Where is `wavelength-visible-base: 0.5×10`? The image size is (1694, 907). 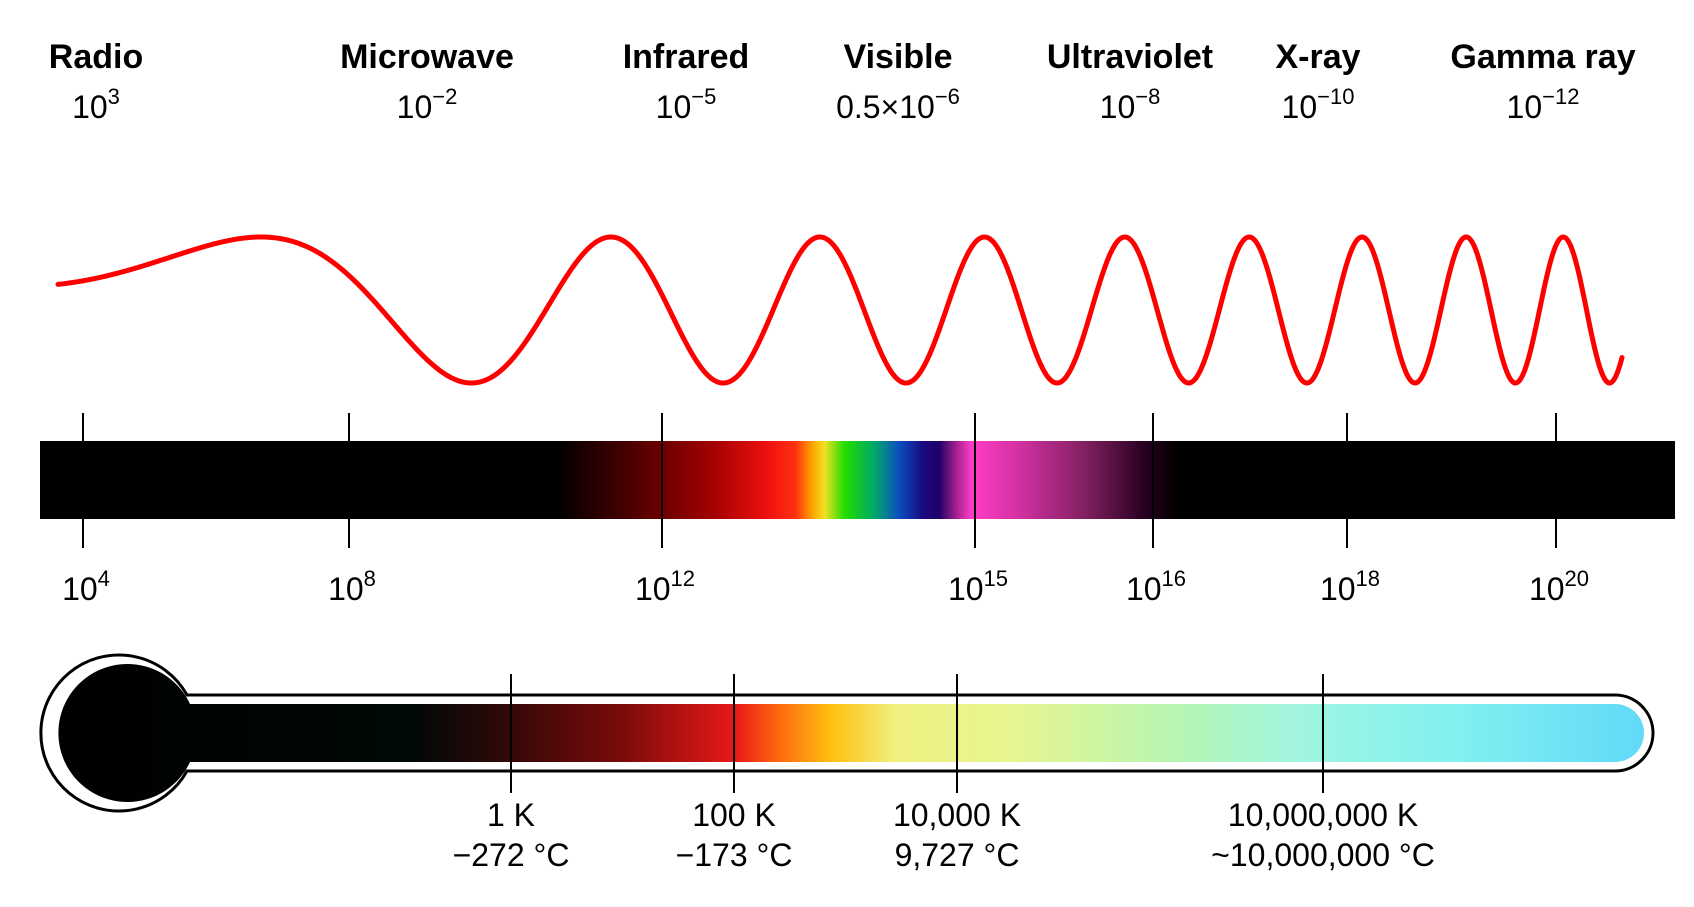 wavelength-visible-base: 0.5×10 is located at coordinates (885, 107).